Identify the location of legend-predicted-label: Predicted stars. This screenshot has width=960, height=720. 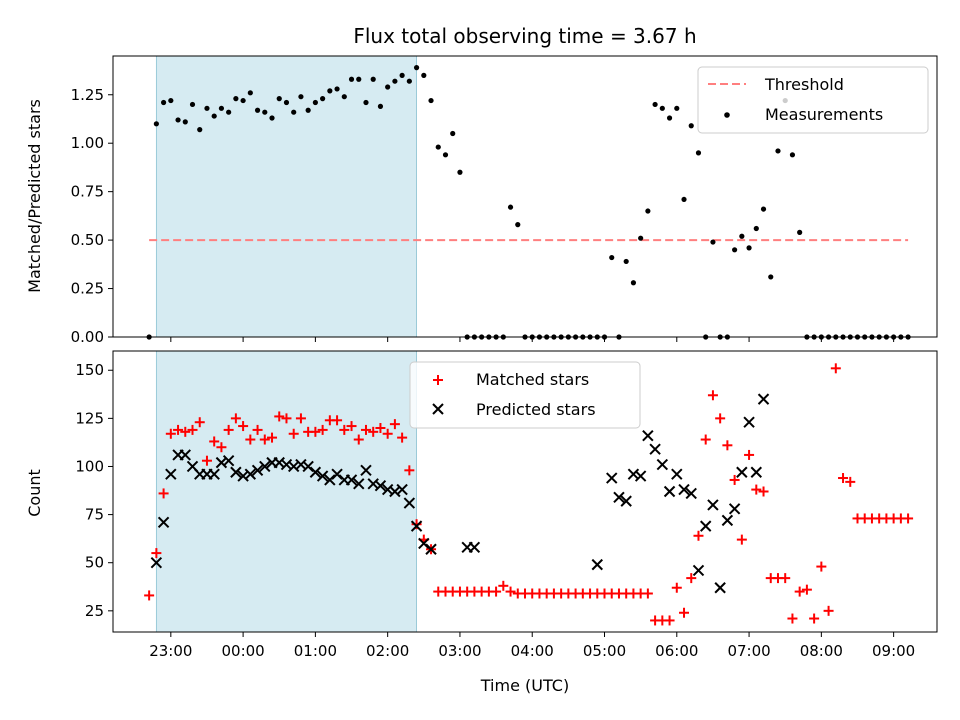
(536, 409).